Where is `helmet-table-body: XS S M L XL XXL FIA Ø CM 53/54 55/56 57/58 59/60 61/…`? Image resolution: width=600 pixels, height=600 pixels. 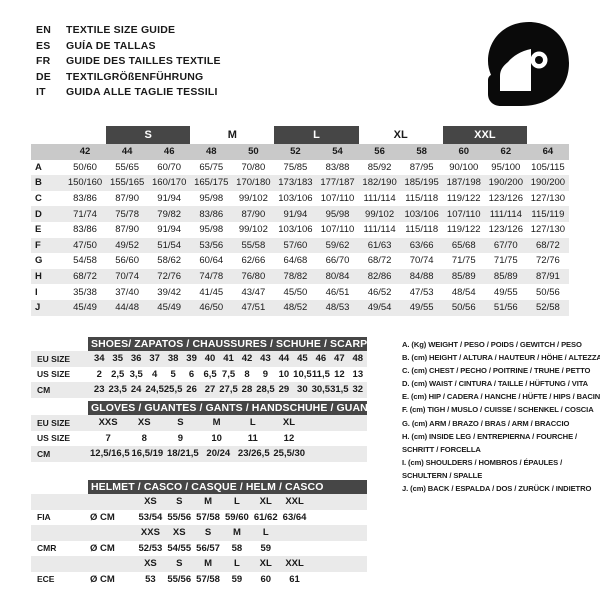
helmet-table-body: XS S M L XL XXL FIA Ø CM 53/54 55/56 57/58 59/60 61/… is located at coordinates (199, 540).